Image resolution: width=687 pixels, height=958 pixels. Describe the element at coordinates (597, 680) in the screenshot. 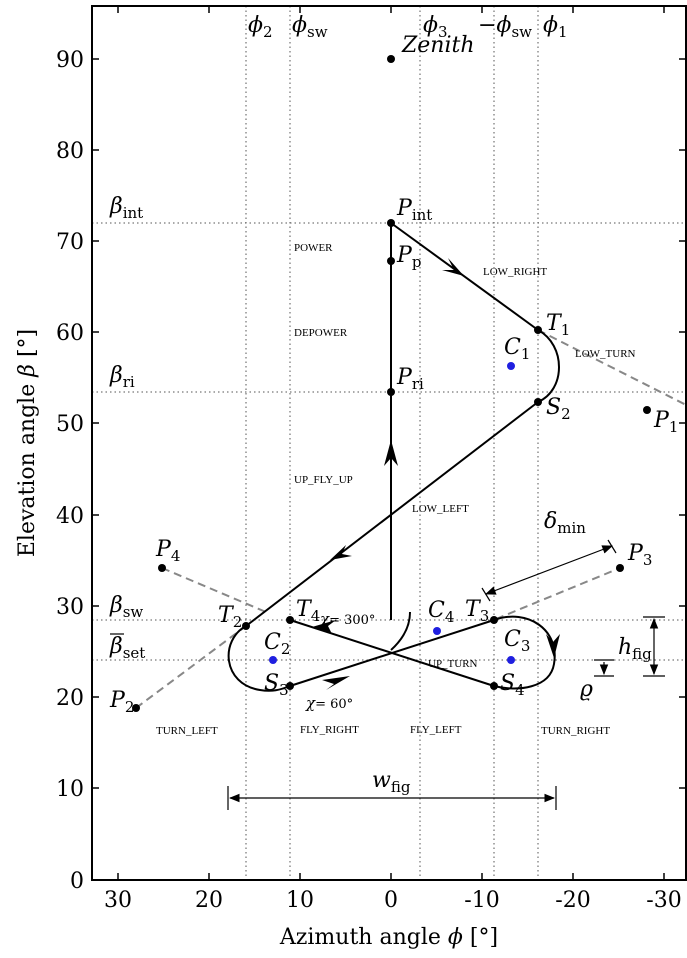

I see `rho-annotation: ϱ` at that location.